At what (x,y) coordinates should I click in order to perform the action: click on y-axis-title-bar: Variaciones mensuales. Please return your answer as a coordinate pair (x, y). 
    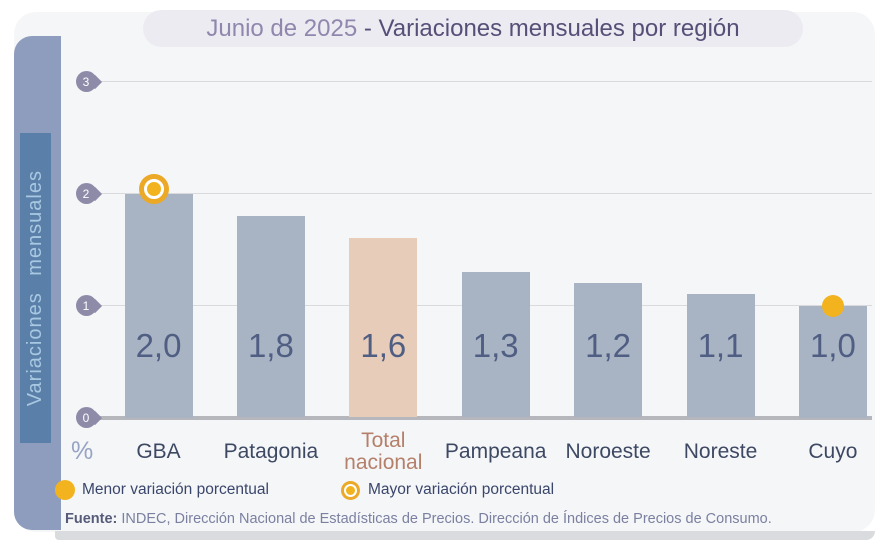
    Looking at the image, I should click on (37, 283).